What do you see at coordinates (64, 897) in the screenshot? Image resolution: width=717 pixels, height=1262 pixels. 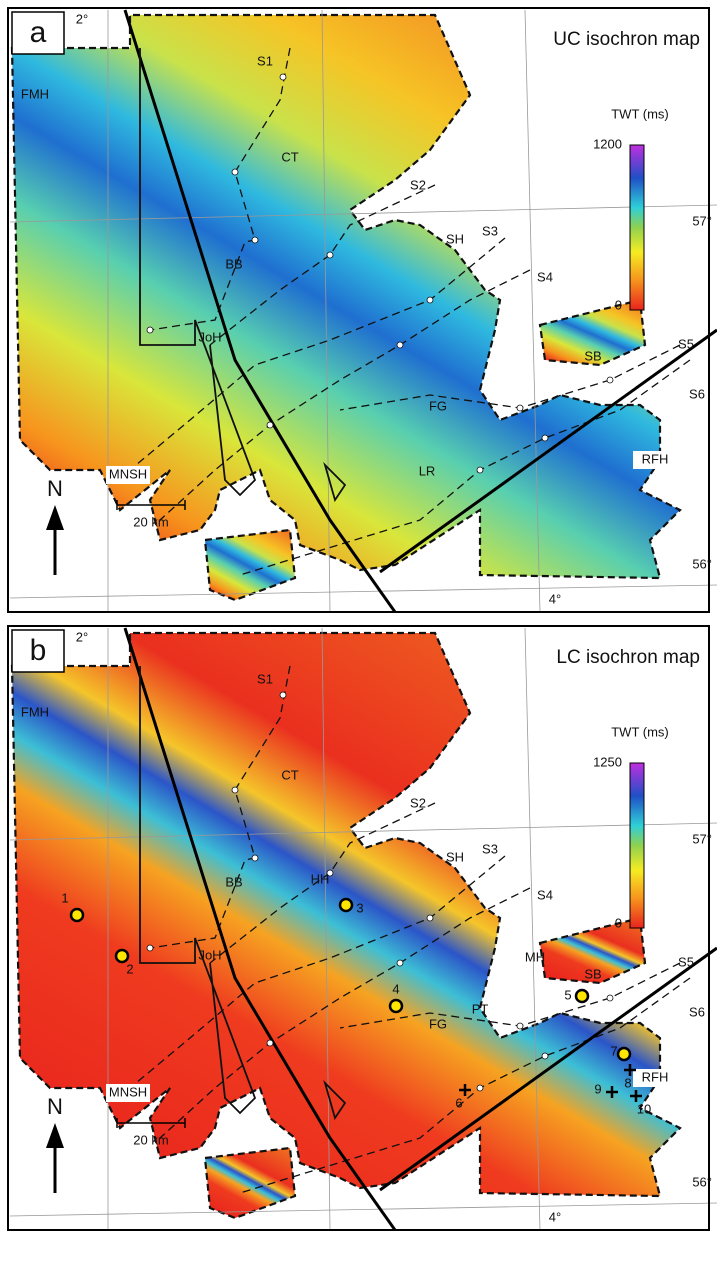 I see `well-label: 1` at bounding box center [64, 897].